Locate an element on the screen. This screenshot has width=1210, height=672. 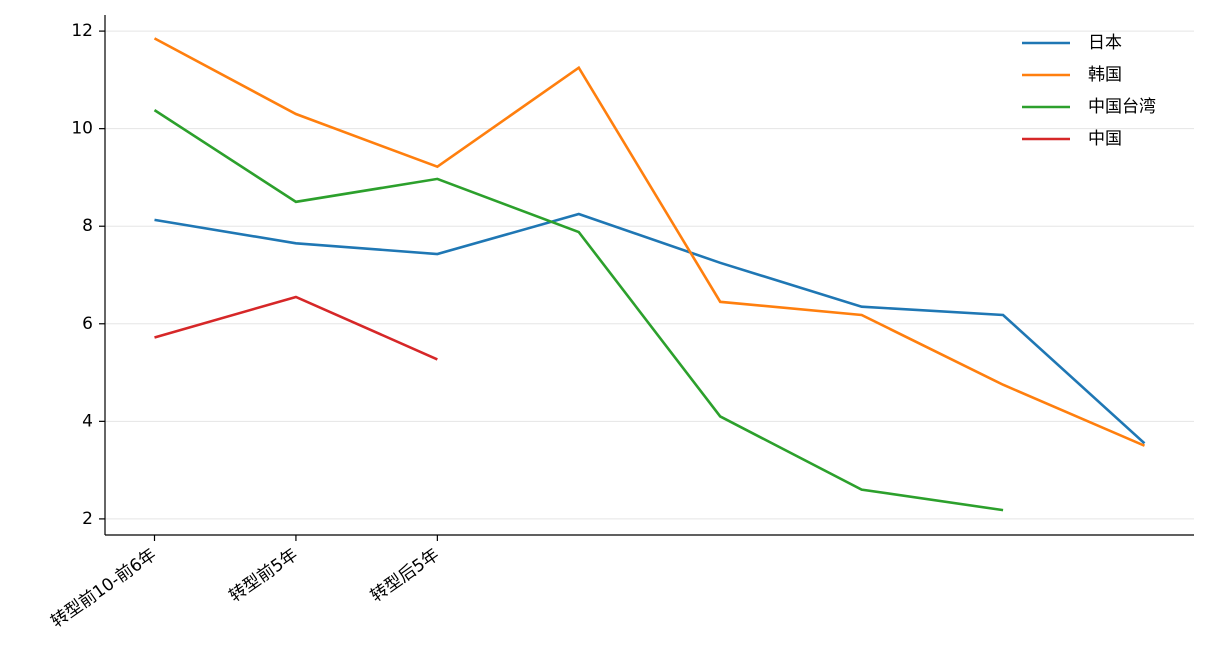
y-tick-label: 10 is located at coordinates (82, 129).